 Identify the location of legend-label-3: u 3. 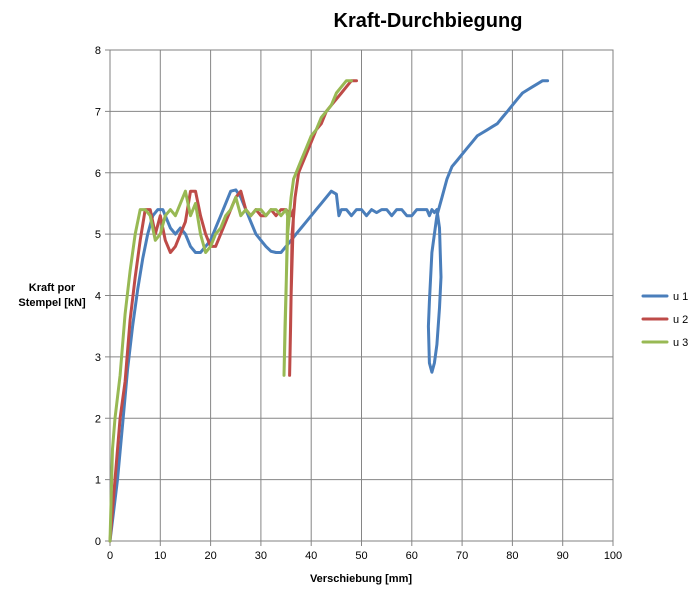
(680, 343).